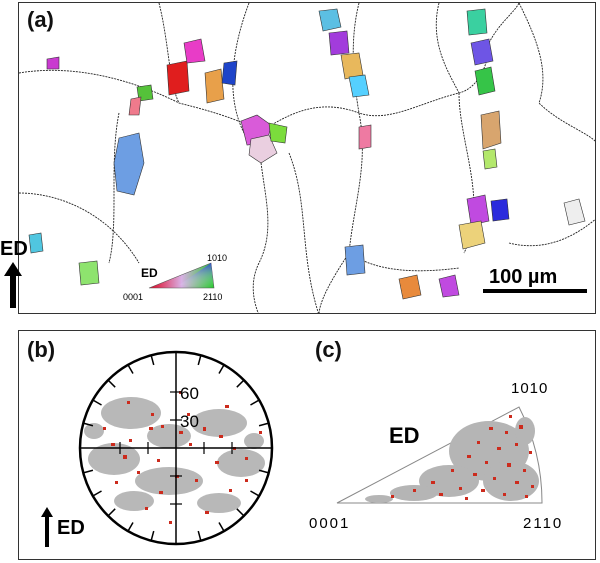 This screenshot has height=563, width=600. What do you see at coordinates (149, 273) in the screenshot?
I see `color-key-title: ED` at bounding box center [149, 273].